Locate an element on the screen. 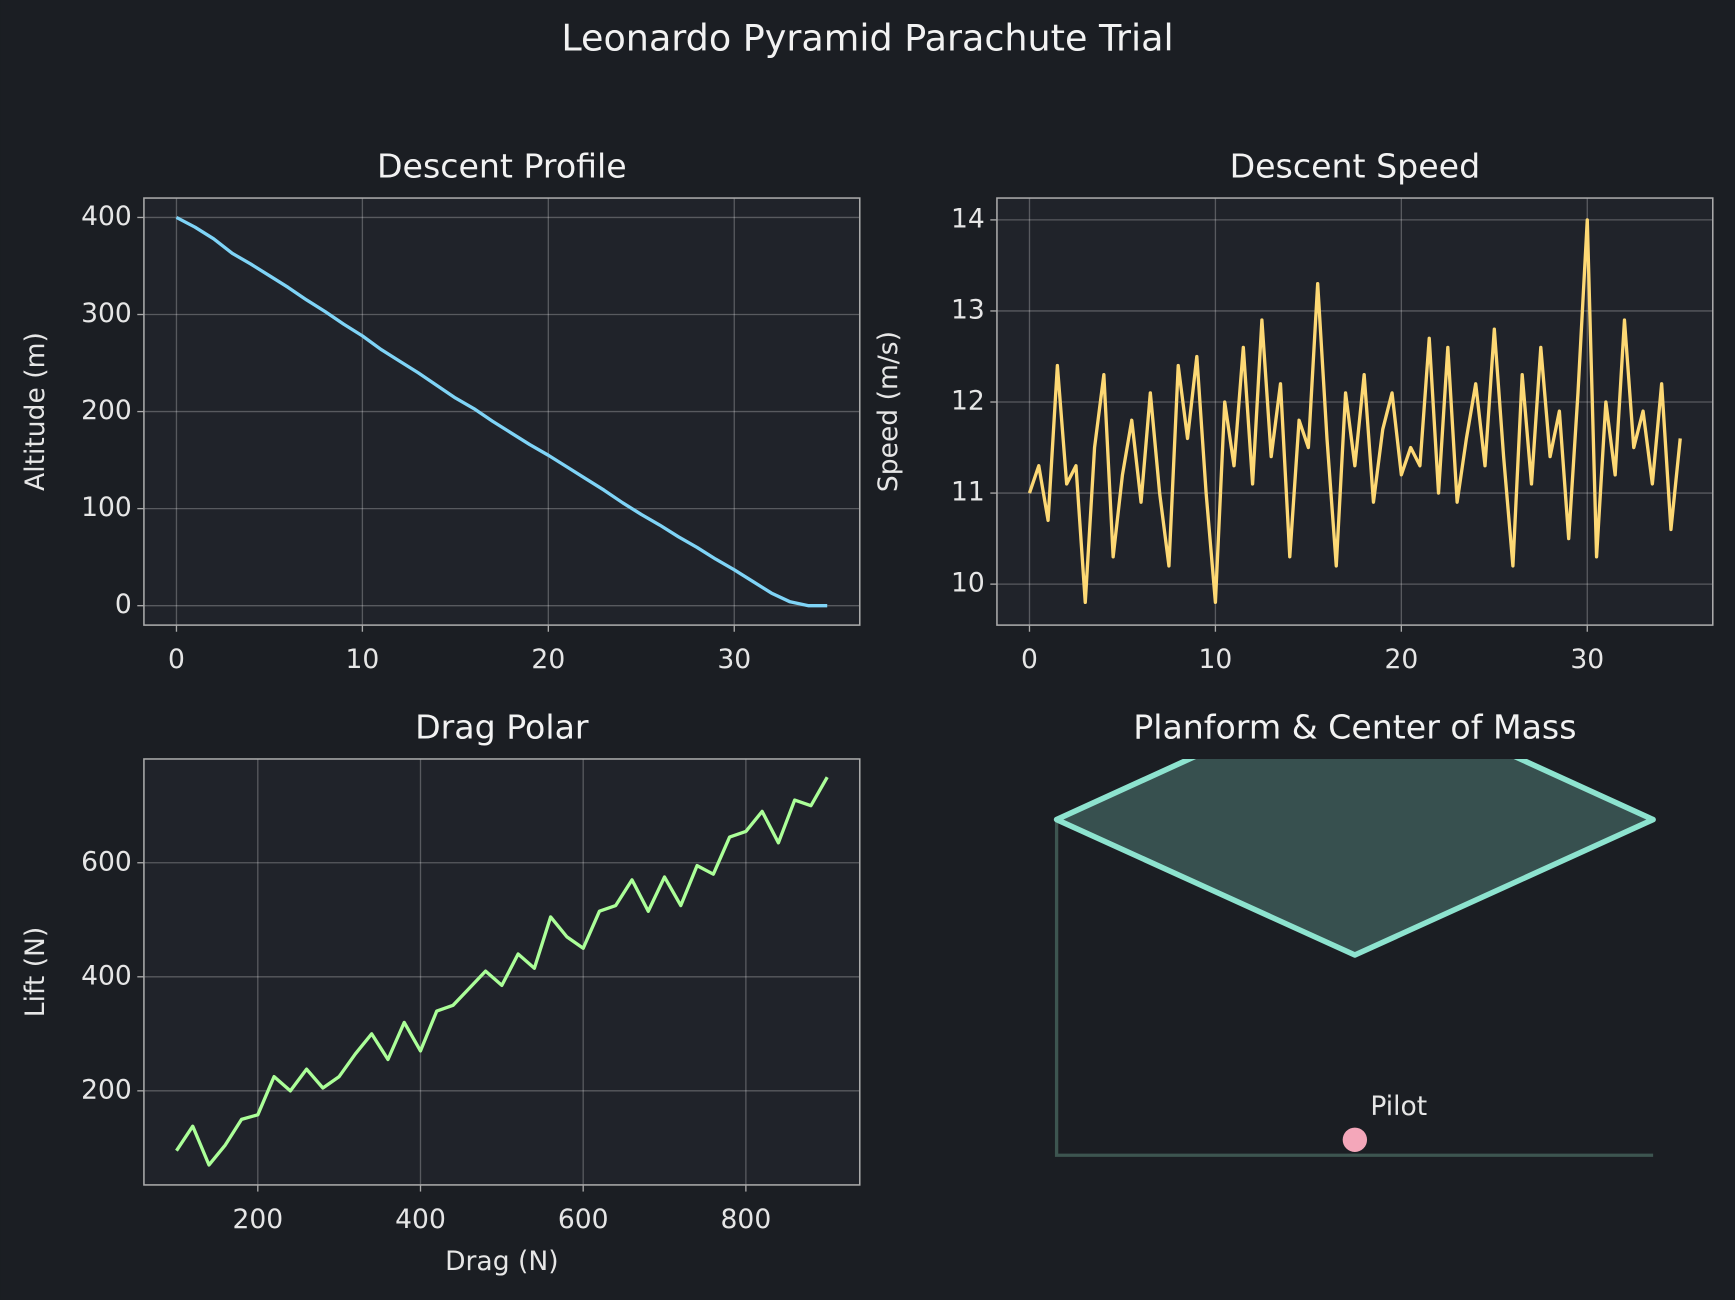 Image resolution: width=1735 pixels, height=1300 pixels. x-tick-label: 600 is located at coordinates (583, 1219).